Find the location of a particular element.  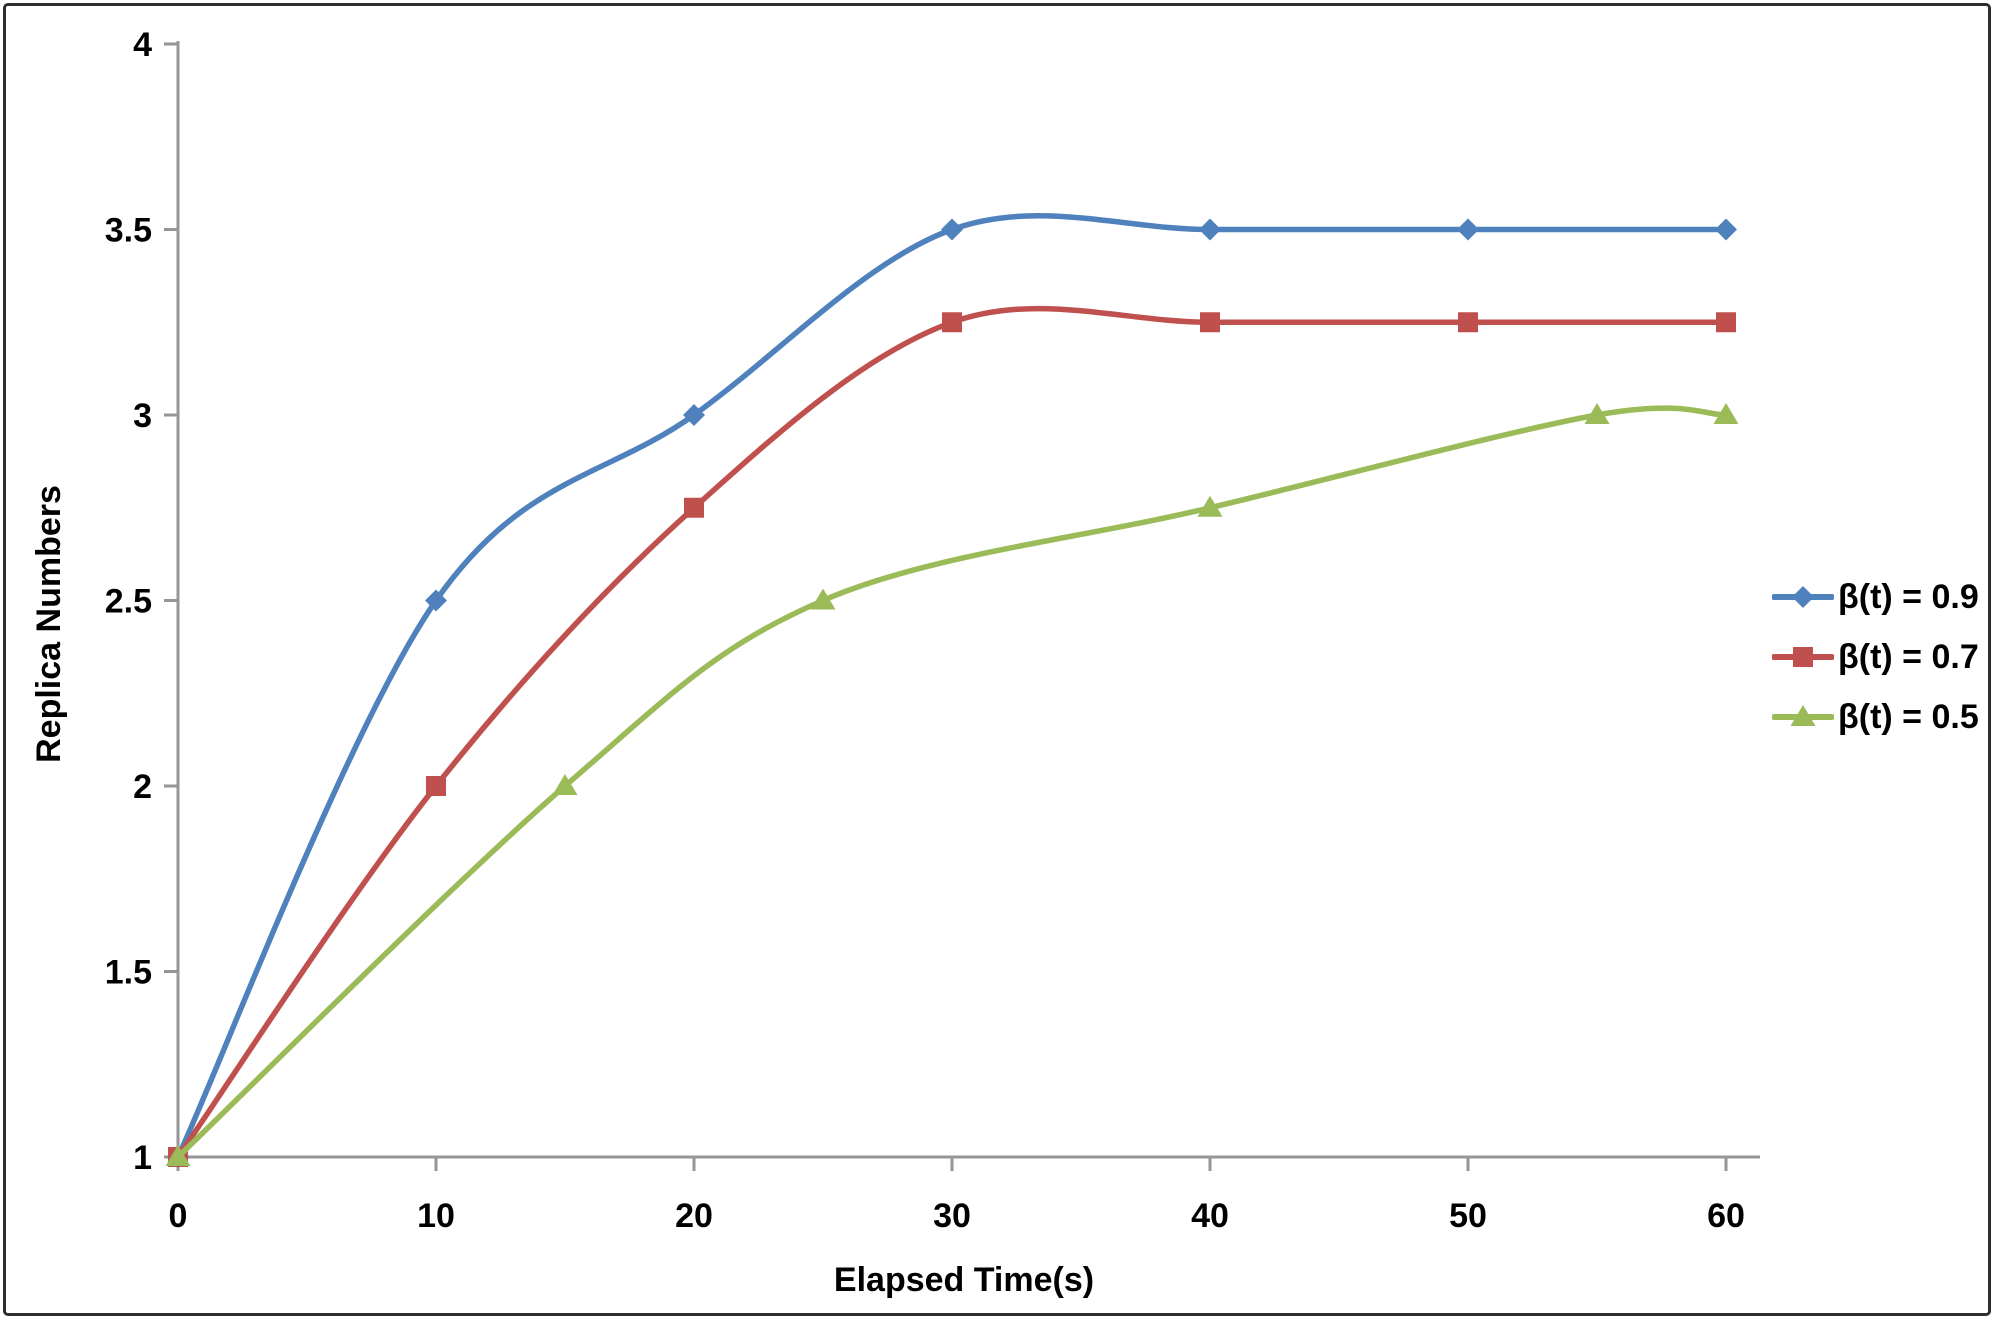

legend-square-icon is located at coordinates (1803, 657).